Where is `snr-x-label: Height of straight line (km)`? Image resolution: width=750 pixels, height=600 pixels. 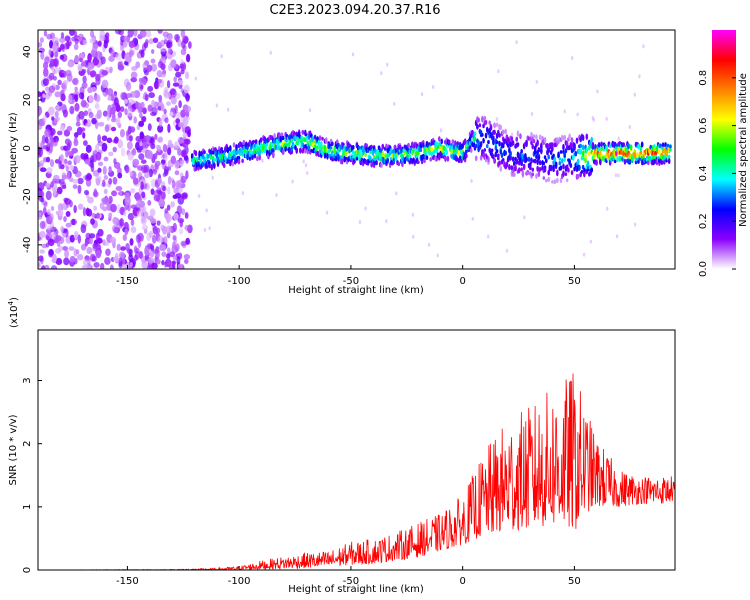
snr-x-label: Height of straight line (km) is located at coordinates (356, 589).